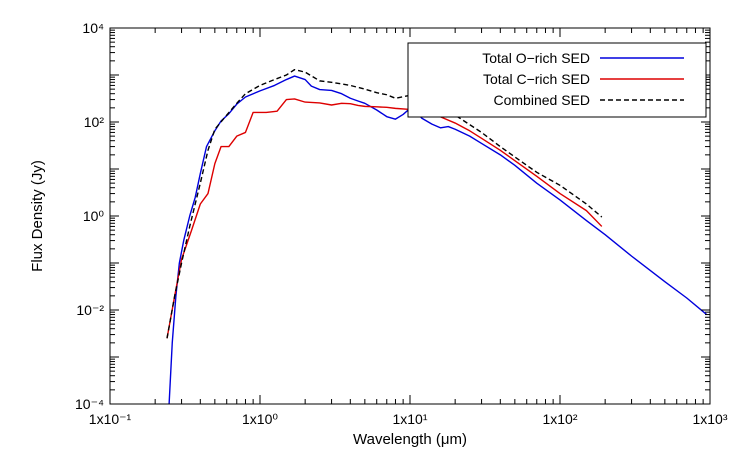 The image size is (742, 464). What do you see at coordinates (93, 28) in the screenshot?
I see `y-tick-label: 10⁴` at bounding box center [93, 28].